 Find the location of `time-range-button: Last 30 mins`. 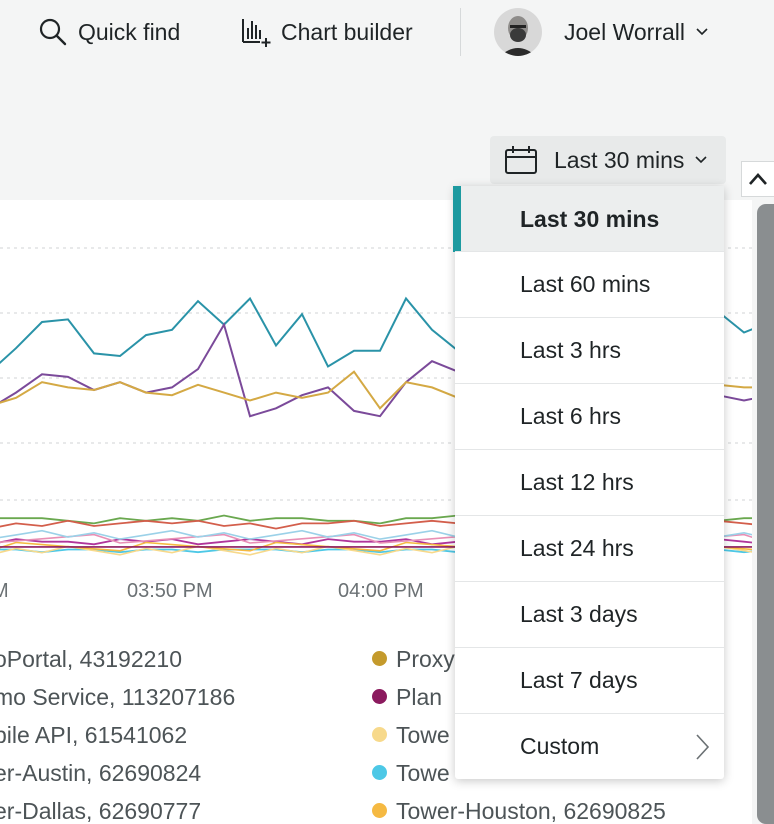

time-range-button: Last 30 mins is located at coordinates (608, 160).